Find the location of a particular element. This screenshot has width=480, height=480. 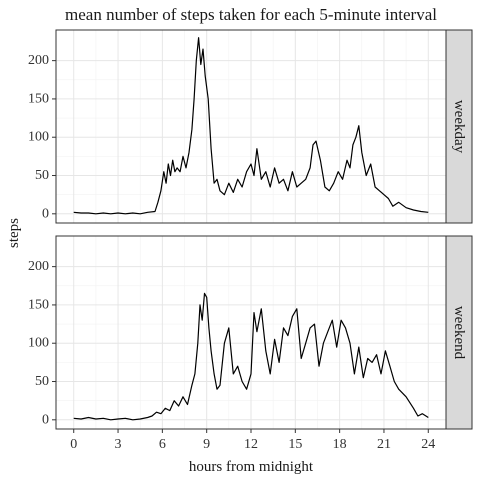

x-tick-label: 24 is located at coordinates (428, 444).